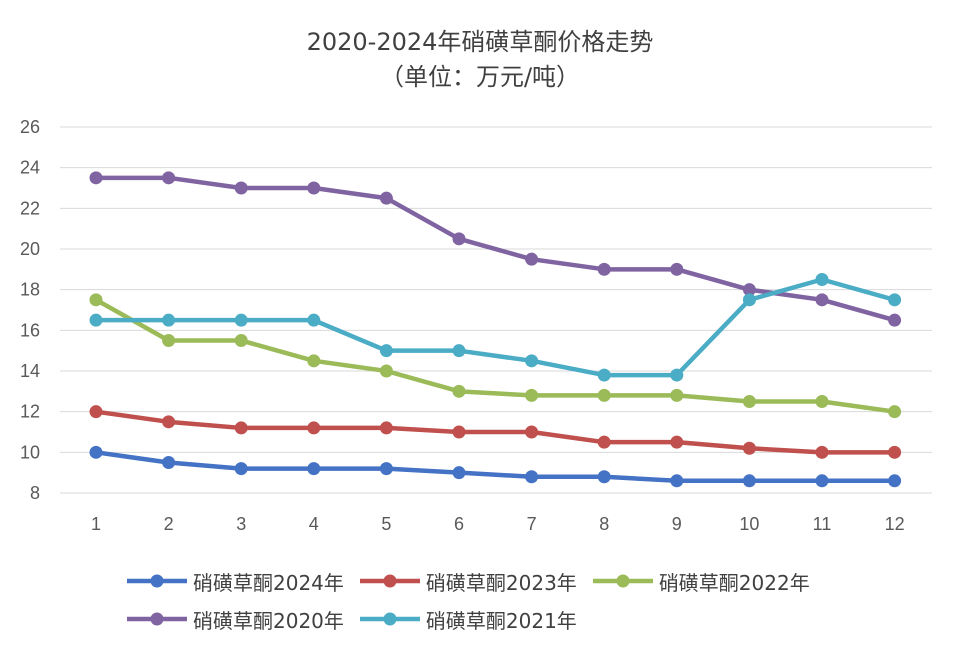 Image resolution: width=960 pixels, height=655 pixels. I want to click on legend-label: 硝磺草酮2020年, so click(268, 620).